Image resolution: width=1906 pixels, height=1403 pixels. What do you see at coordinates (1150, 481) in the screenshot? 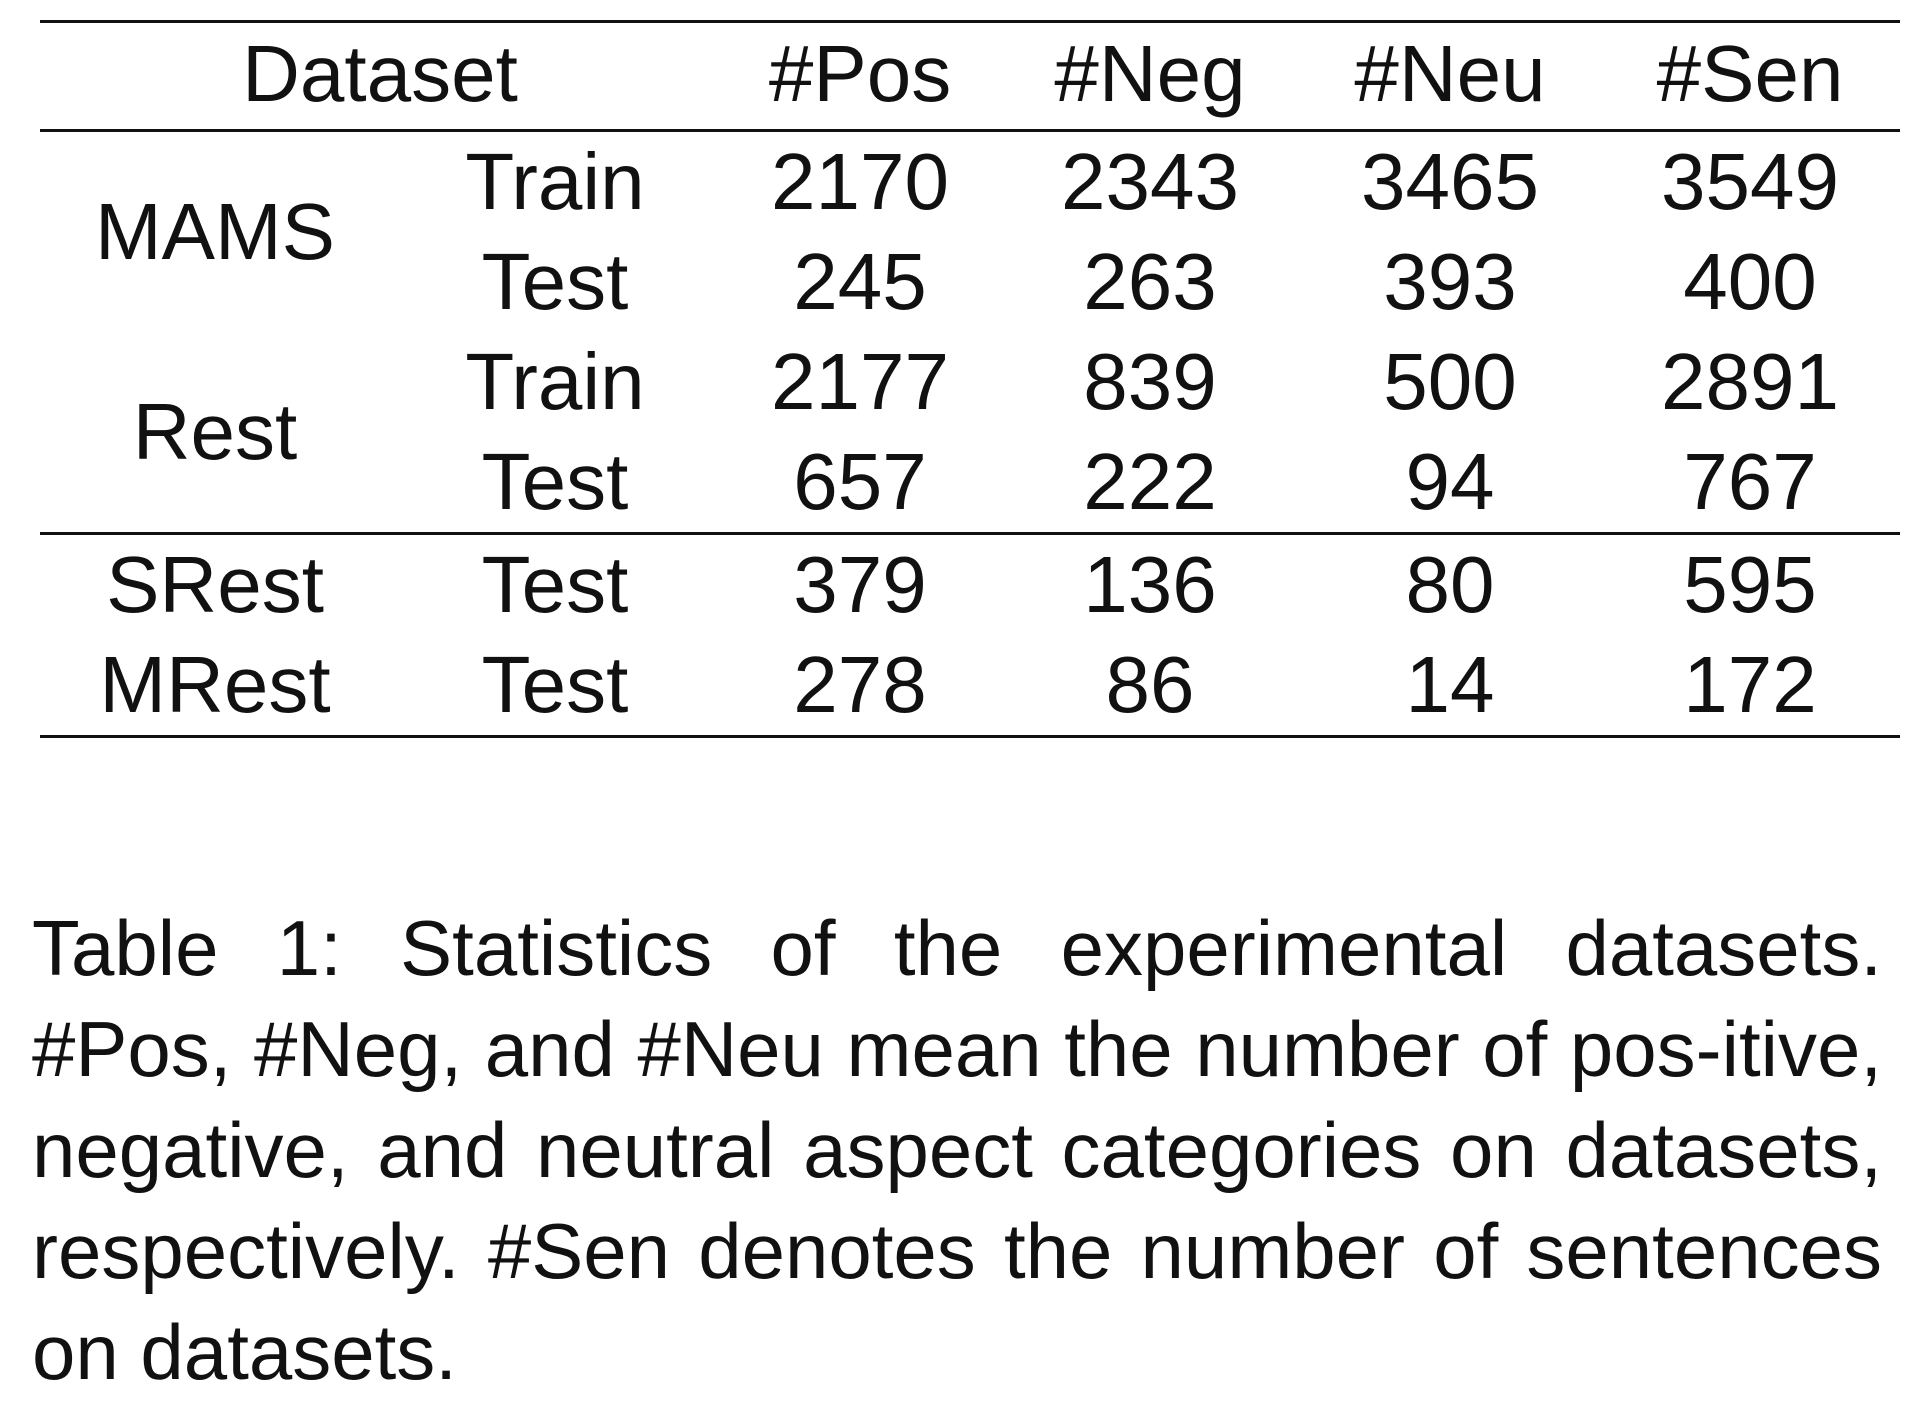
I see `neg-cell: 222` at bounding box center [1150, 481].